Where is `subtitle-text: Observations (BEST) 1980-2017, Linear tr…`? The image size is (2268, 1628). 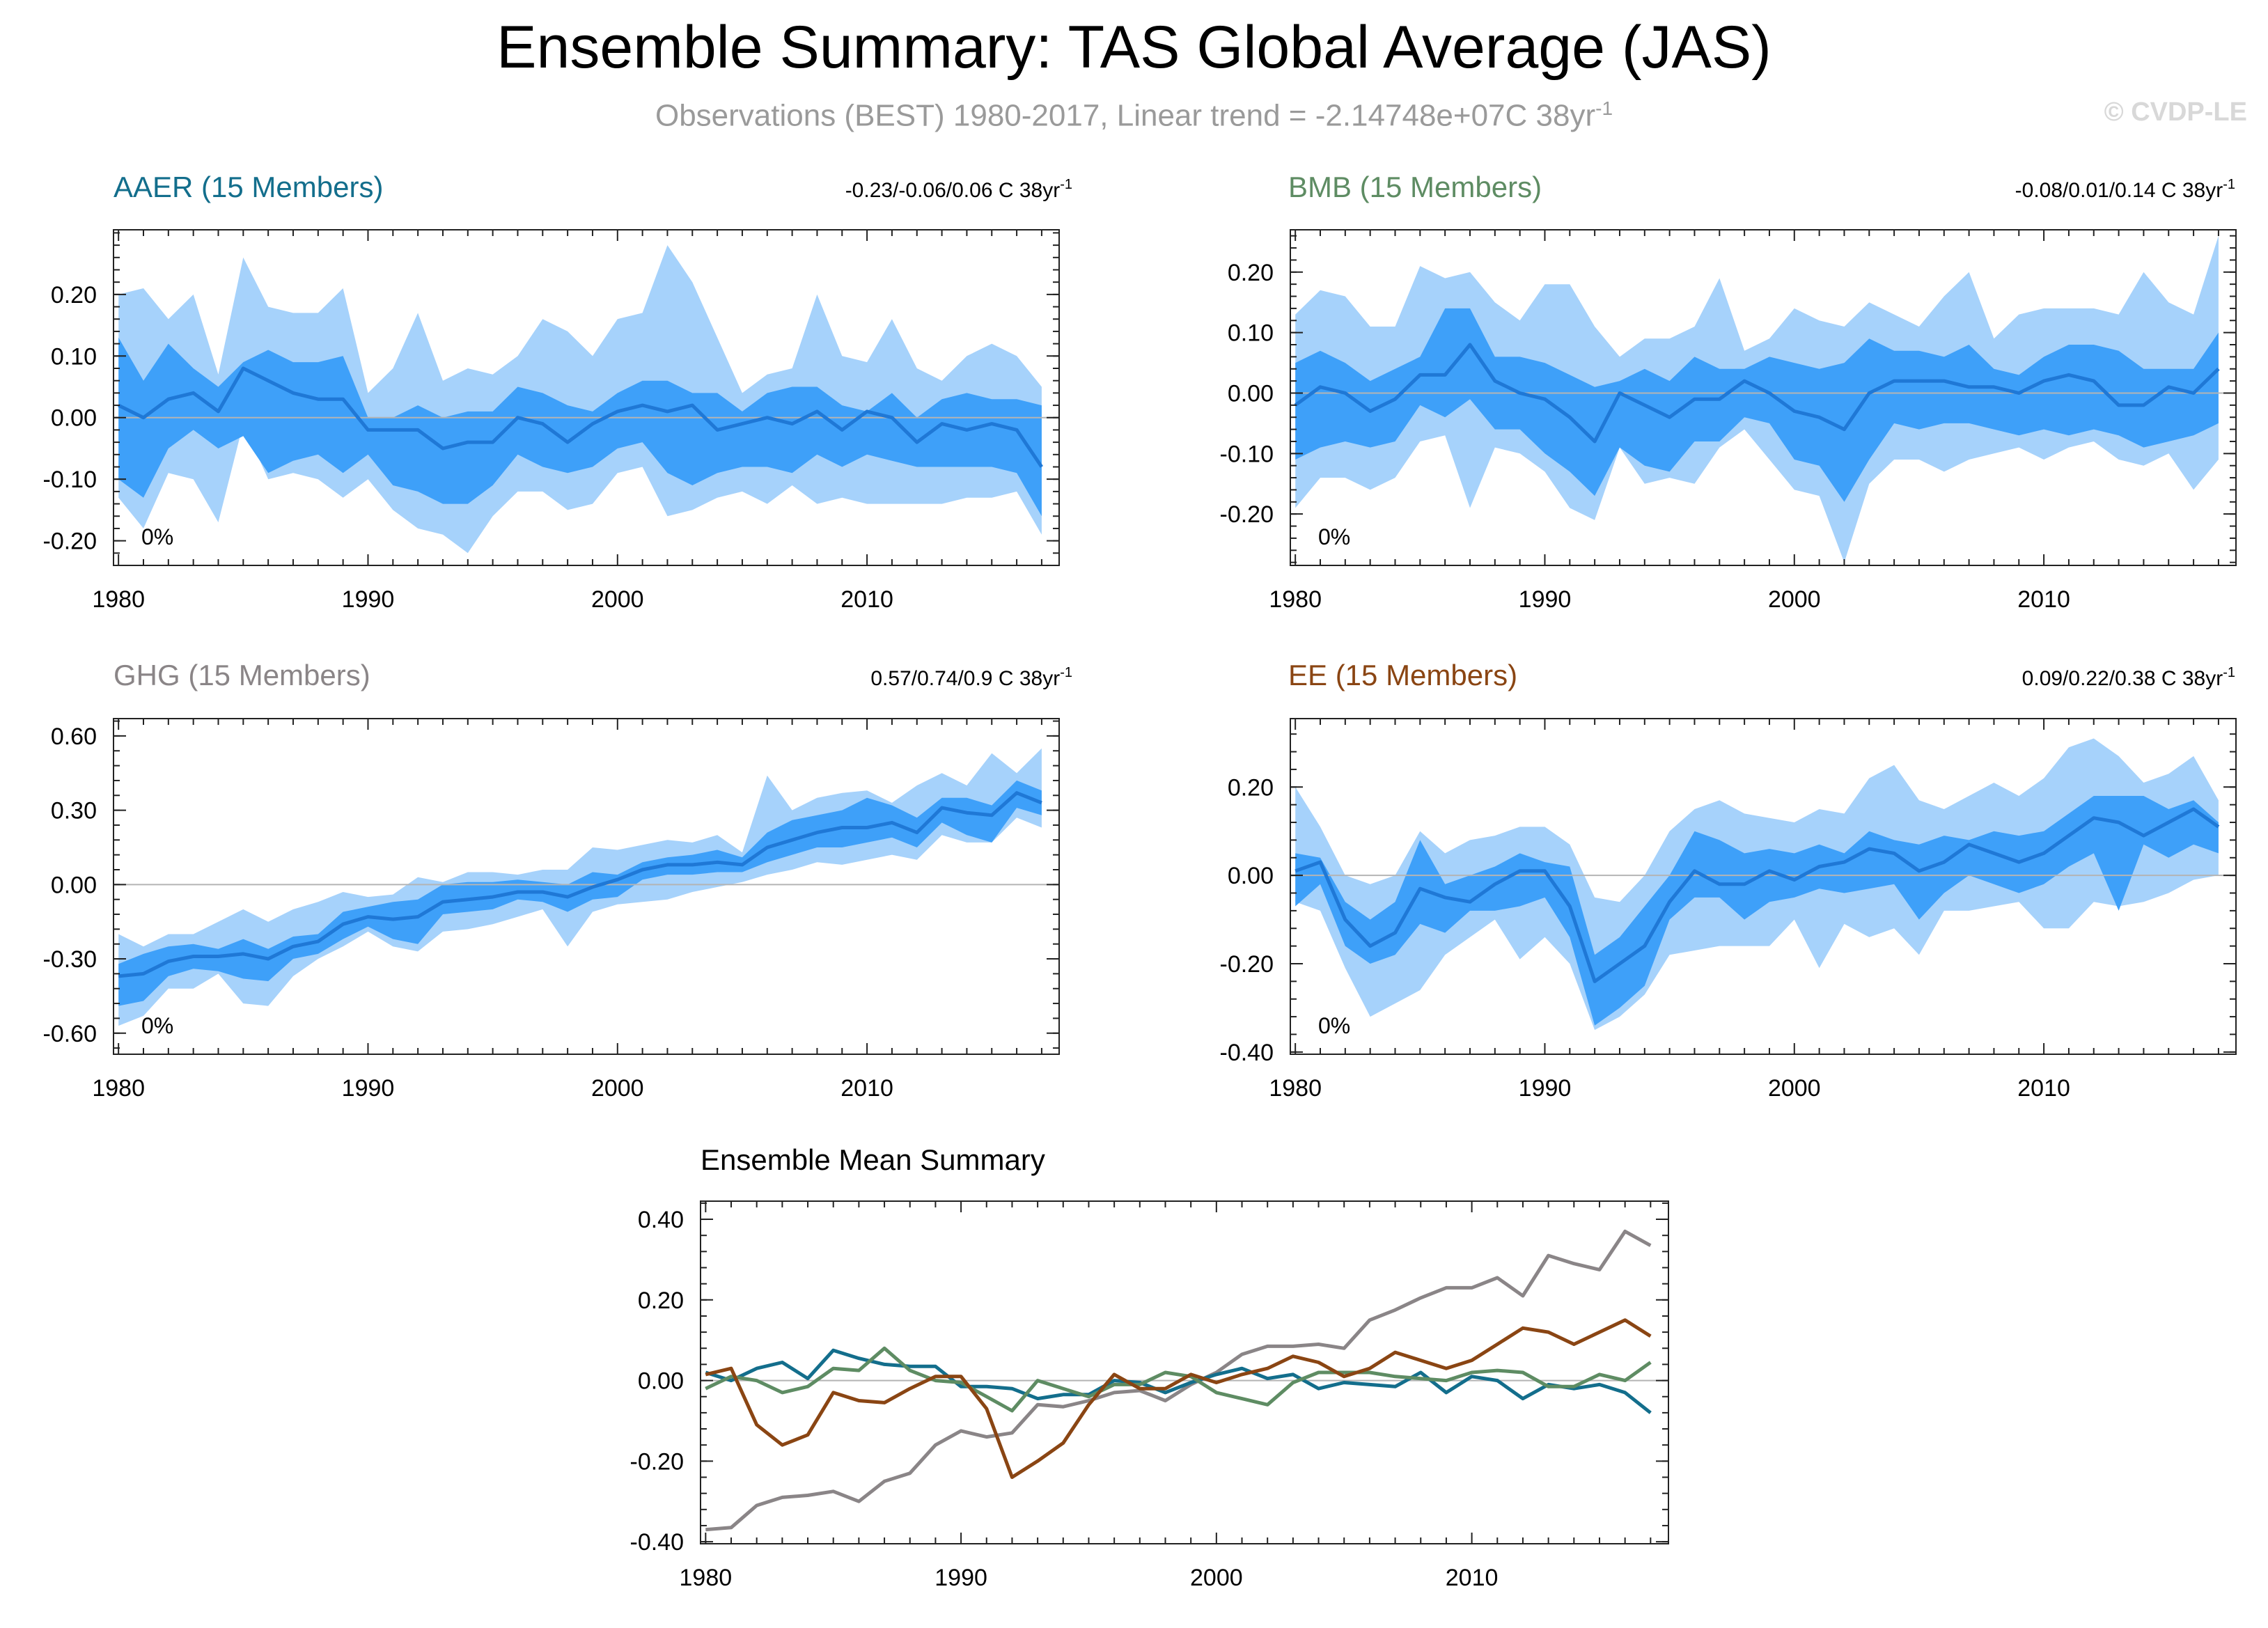
subtitle-text: Observations (BEST) 1980-2017, Linear tr… is located at coordinates (1125, 115).